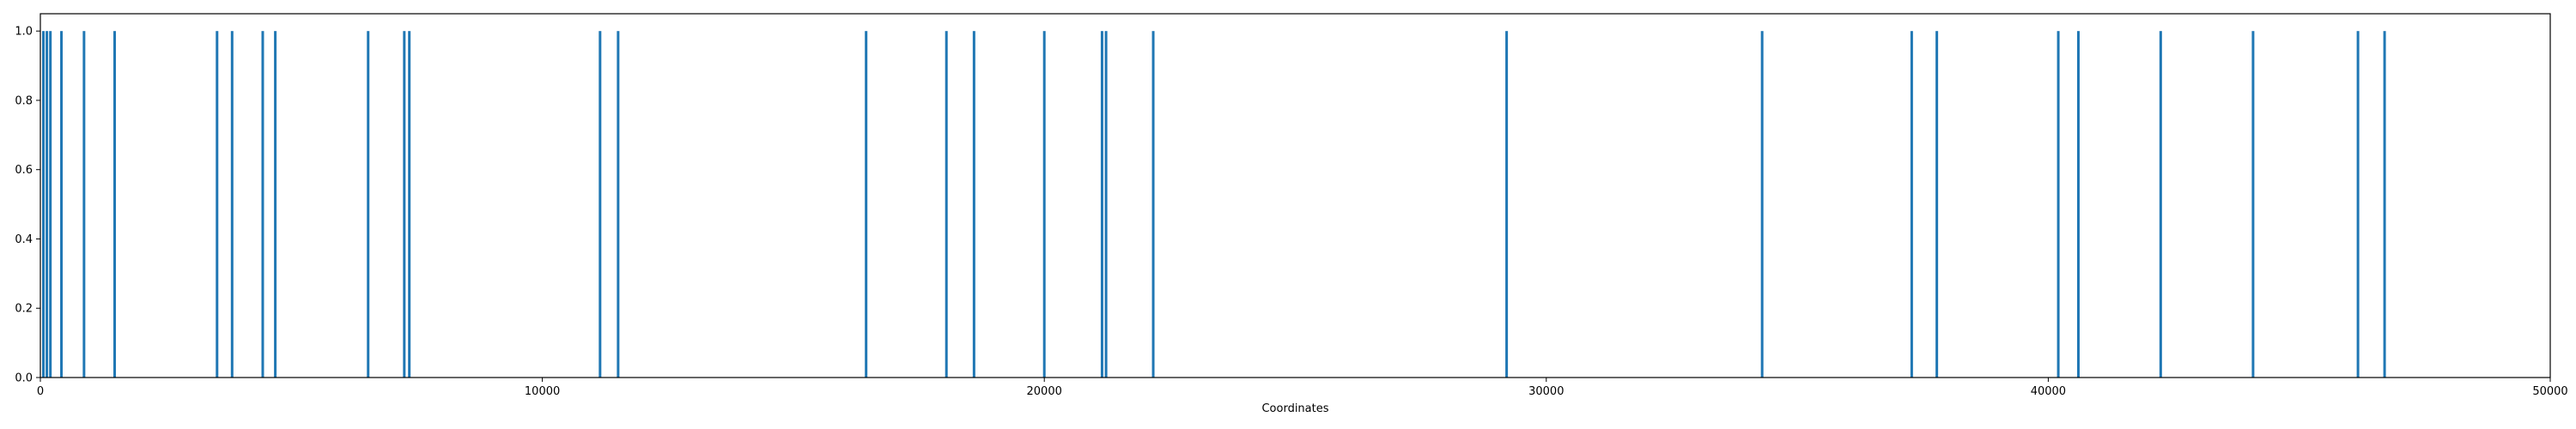  Describe the element at coordinates (24, 100) in the screenshot. I see `y-tick-label: 0.8` at that location.